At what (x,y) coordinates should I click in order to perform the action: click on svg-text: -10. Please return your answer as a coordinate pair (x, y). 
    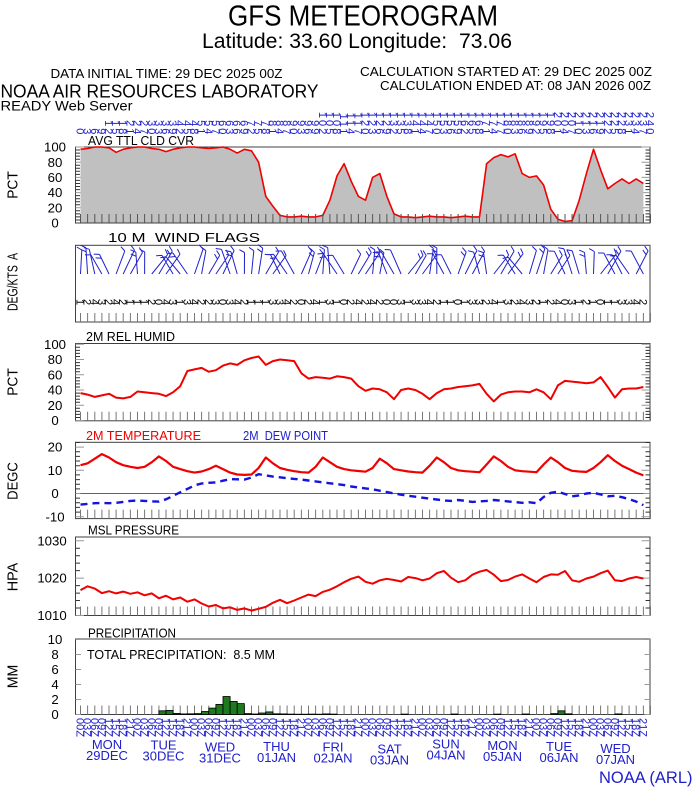
    Looking at the image, I should click on (54, 516).